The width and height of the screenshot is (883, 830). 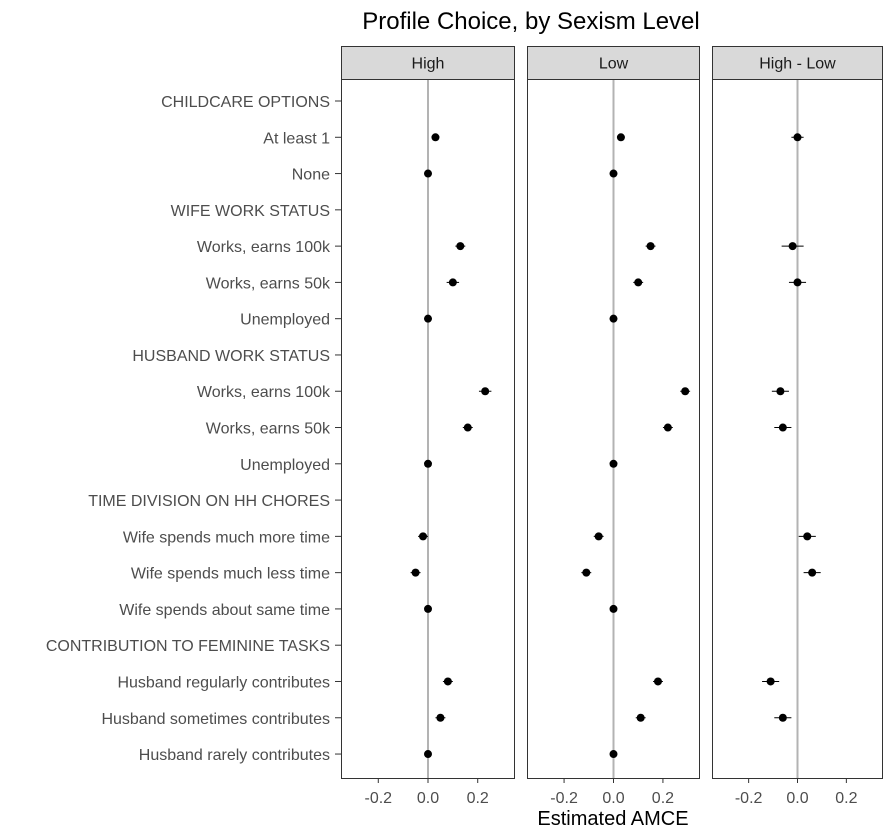 I want to click on chart-title: Profile Choice, by Sexism Level, so click(x=530, y=21).